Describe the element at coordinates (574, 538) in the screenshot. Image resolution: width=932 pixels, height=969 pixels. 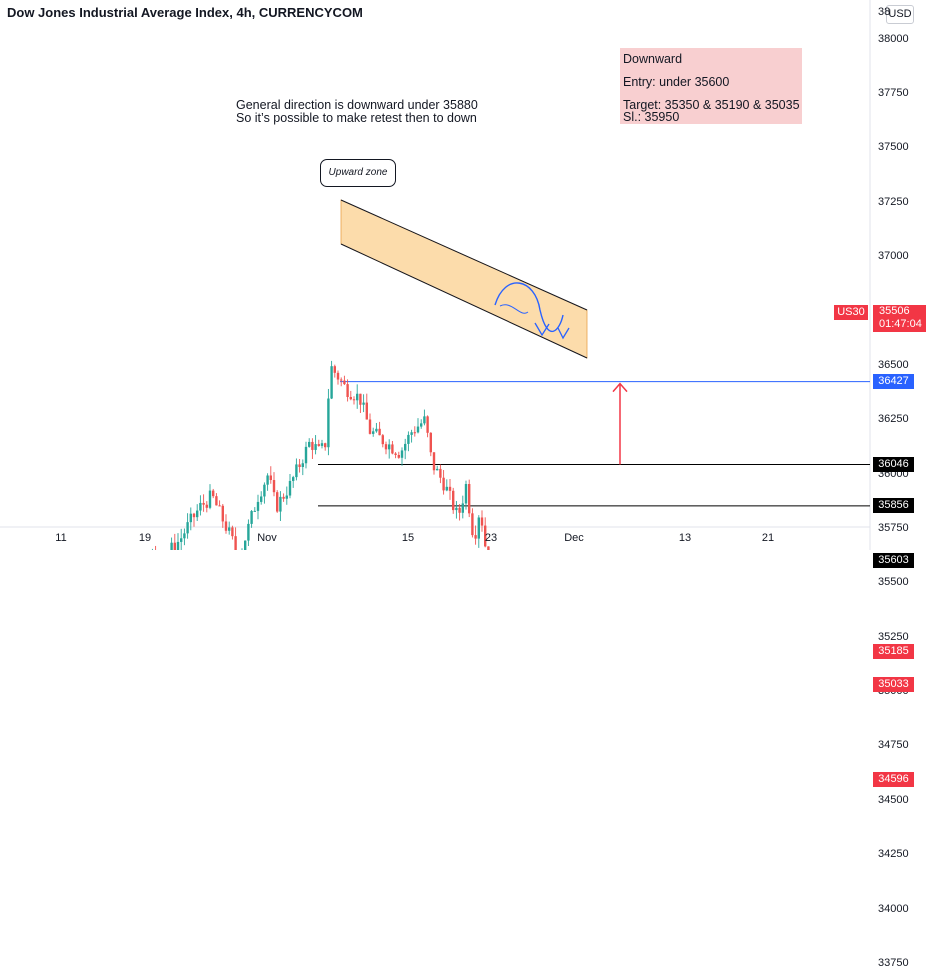
I see `x-tick-label: Dec` at that location.